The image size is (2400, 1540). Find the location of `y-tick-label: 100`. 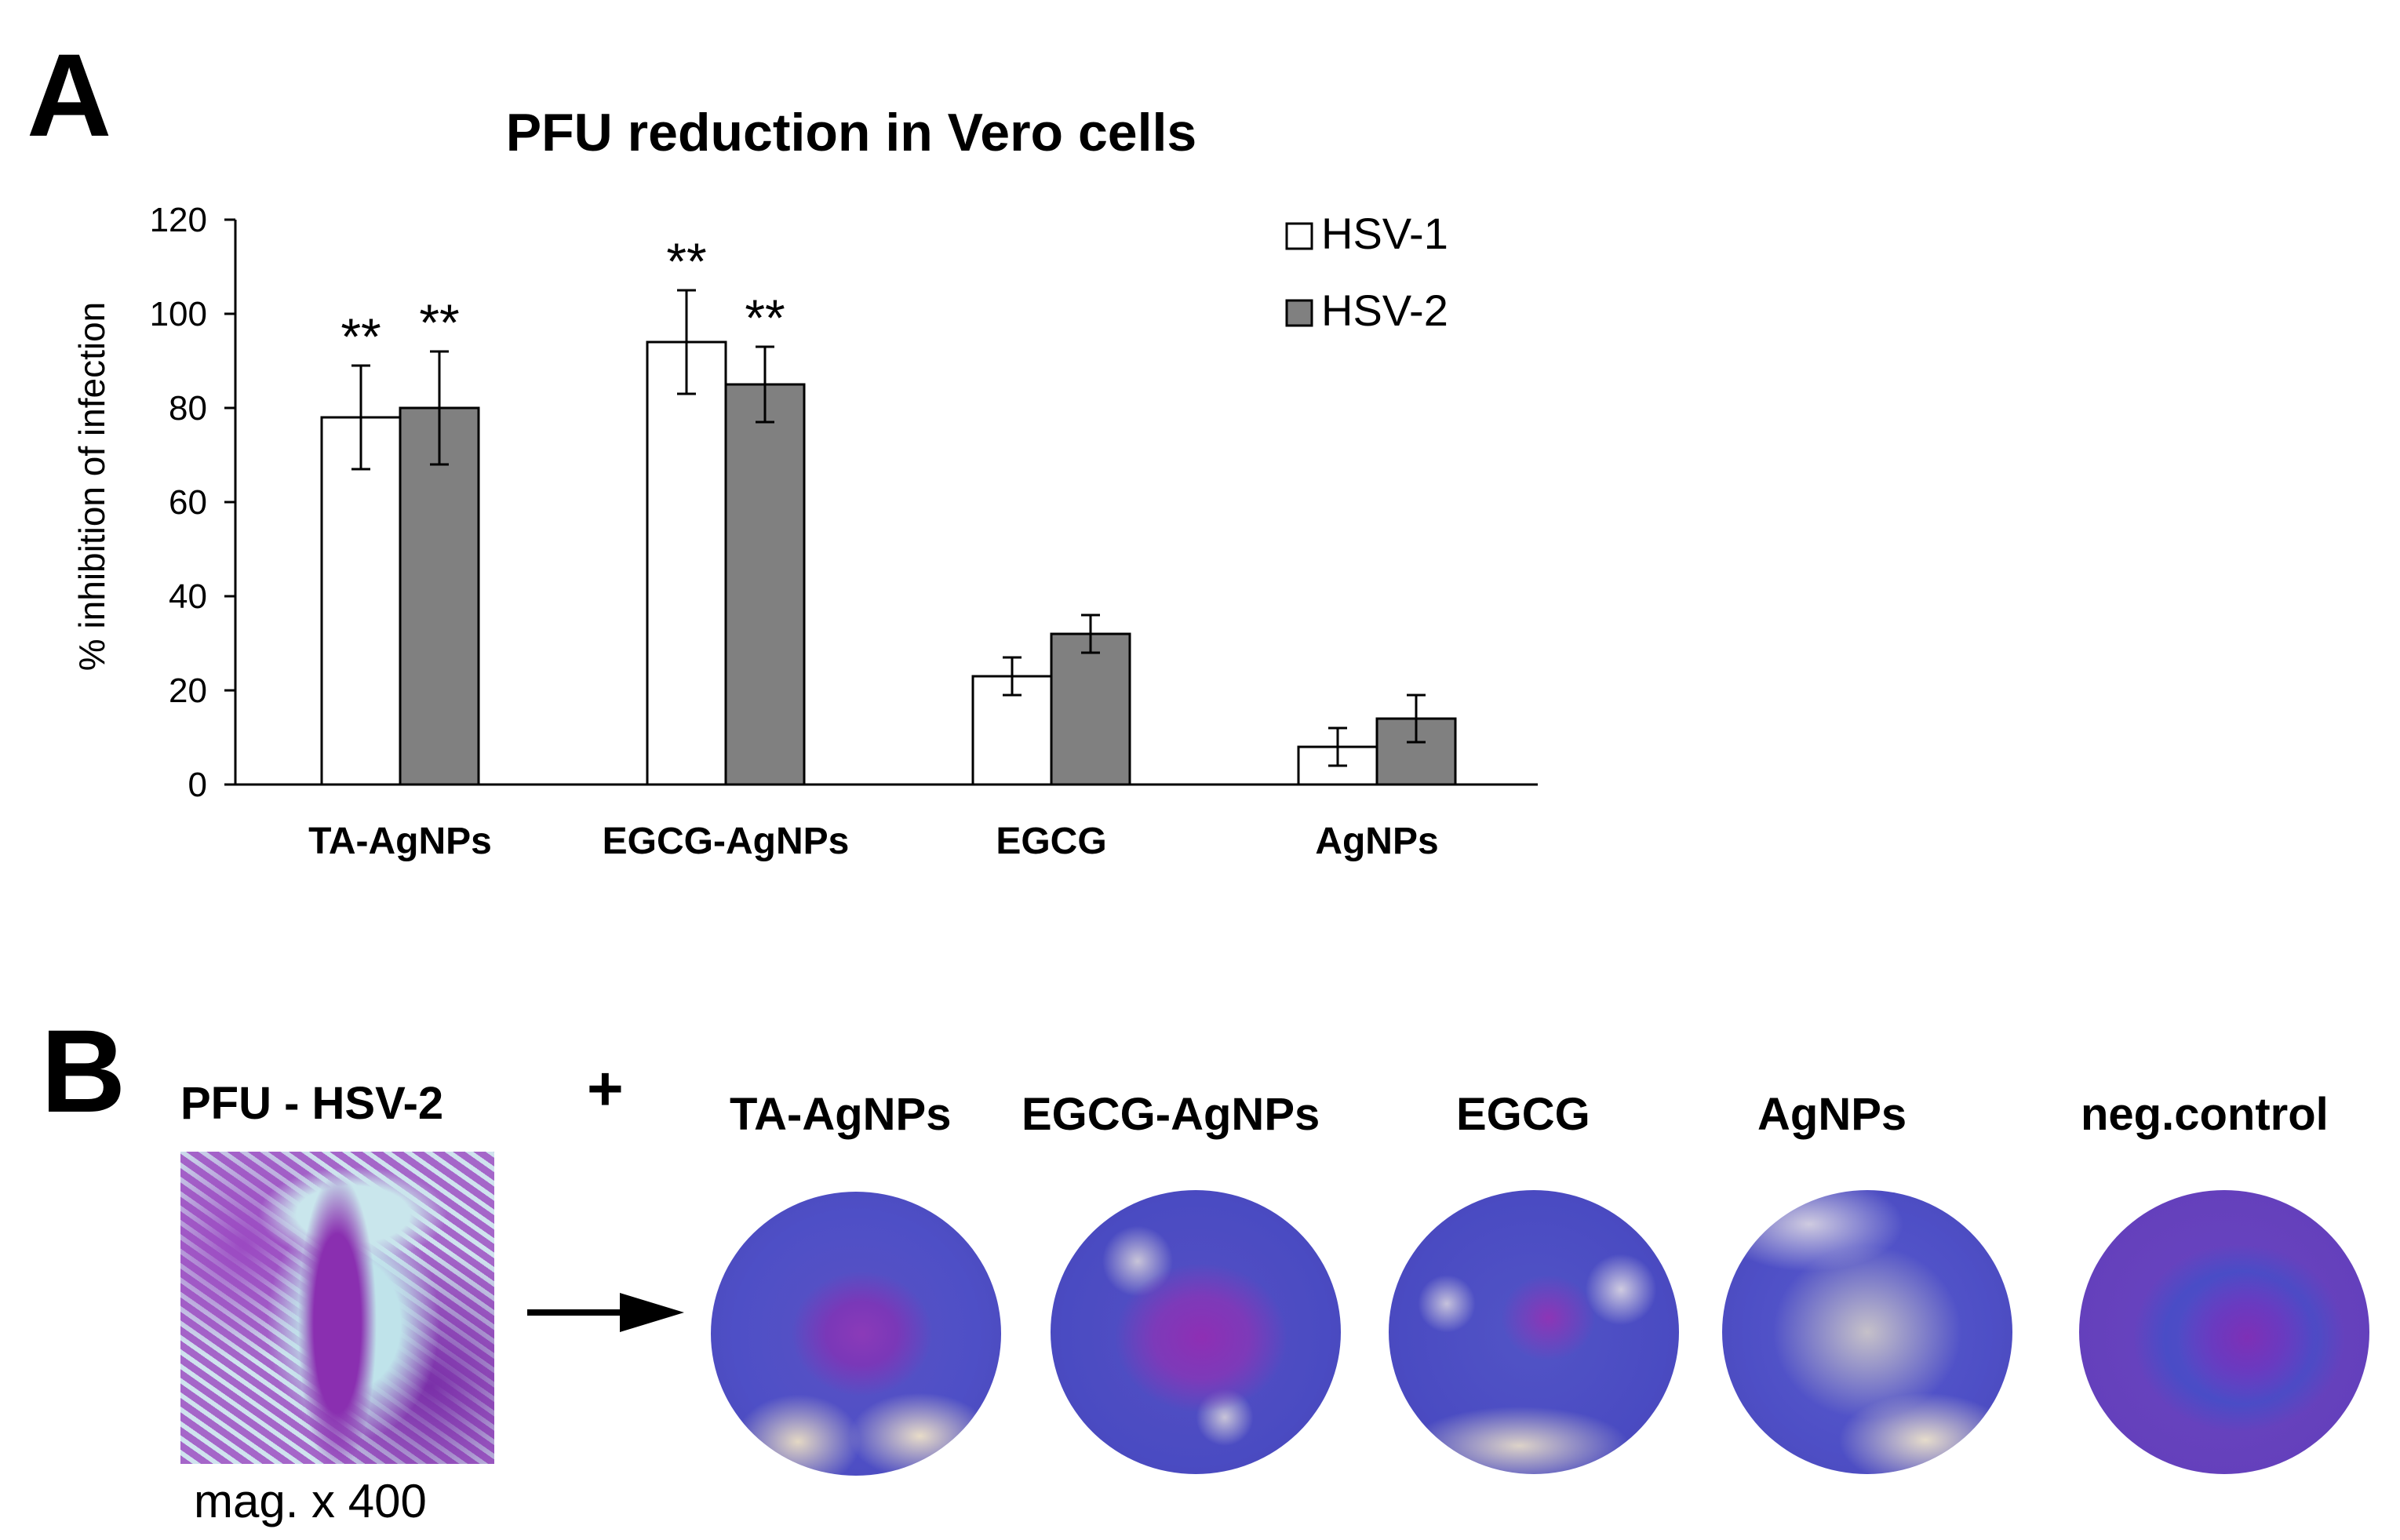

y-tick-label: 100 is located at coordinates (178, 314).